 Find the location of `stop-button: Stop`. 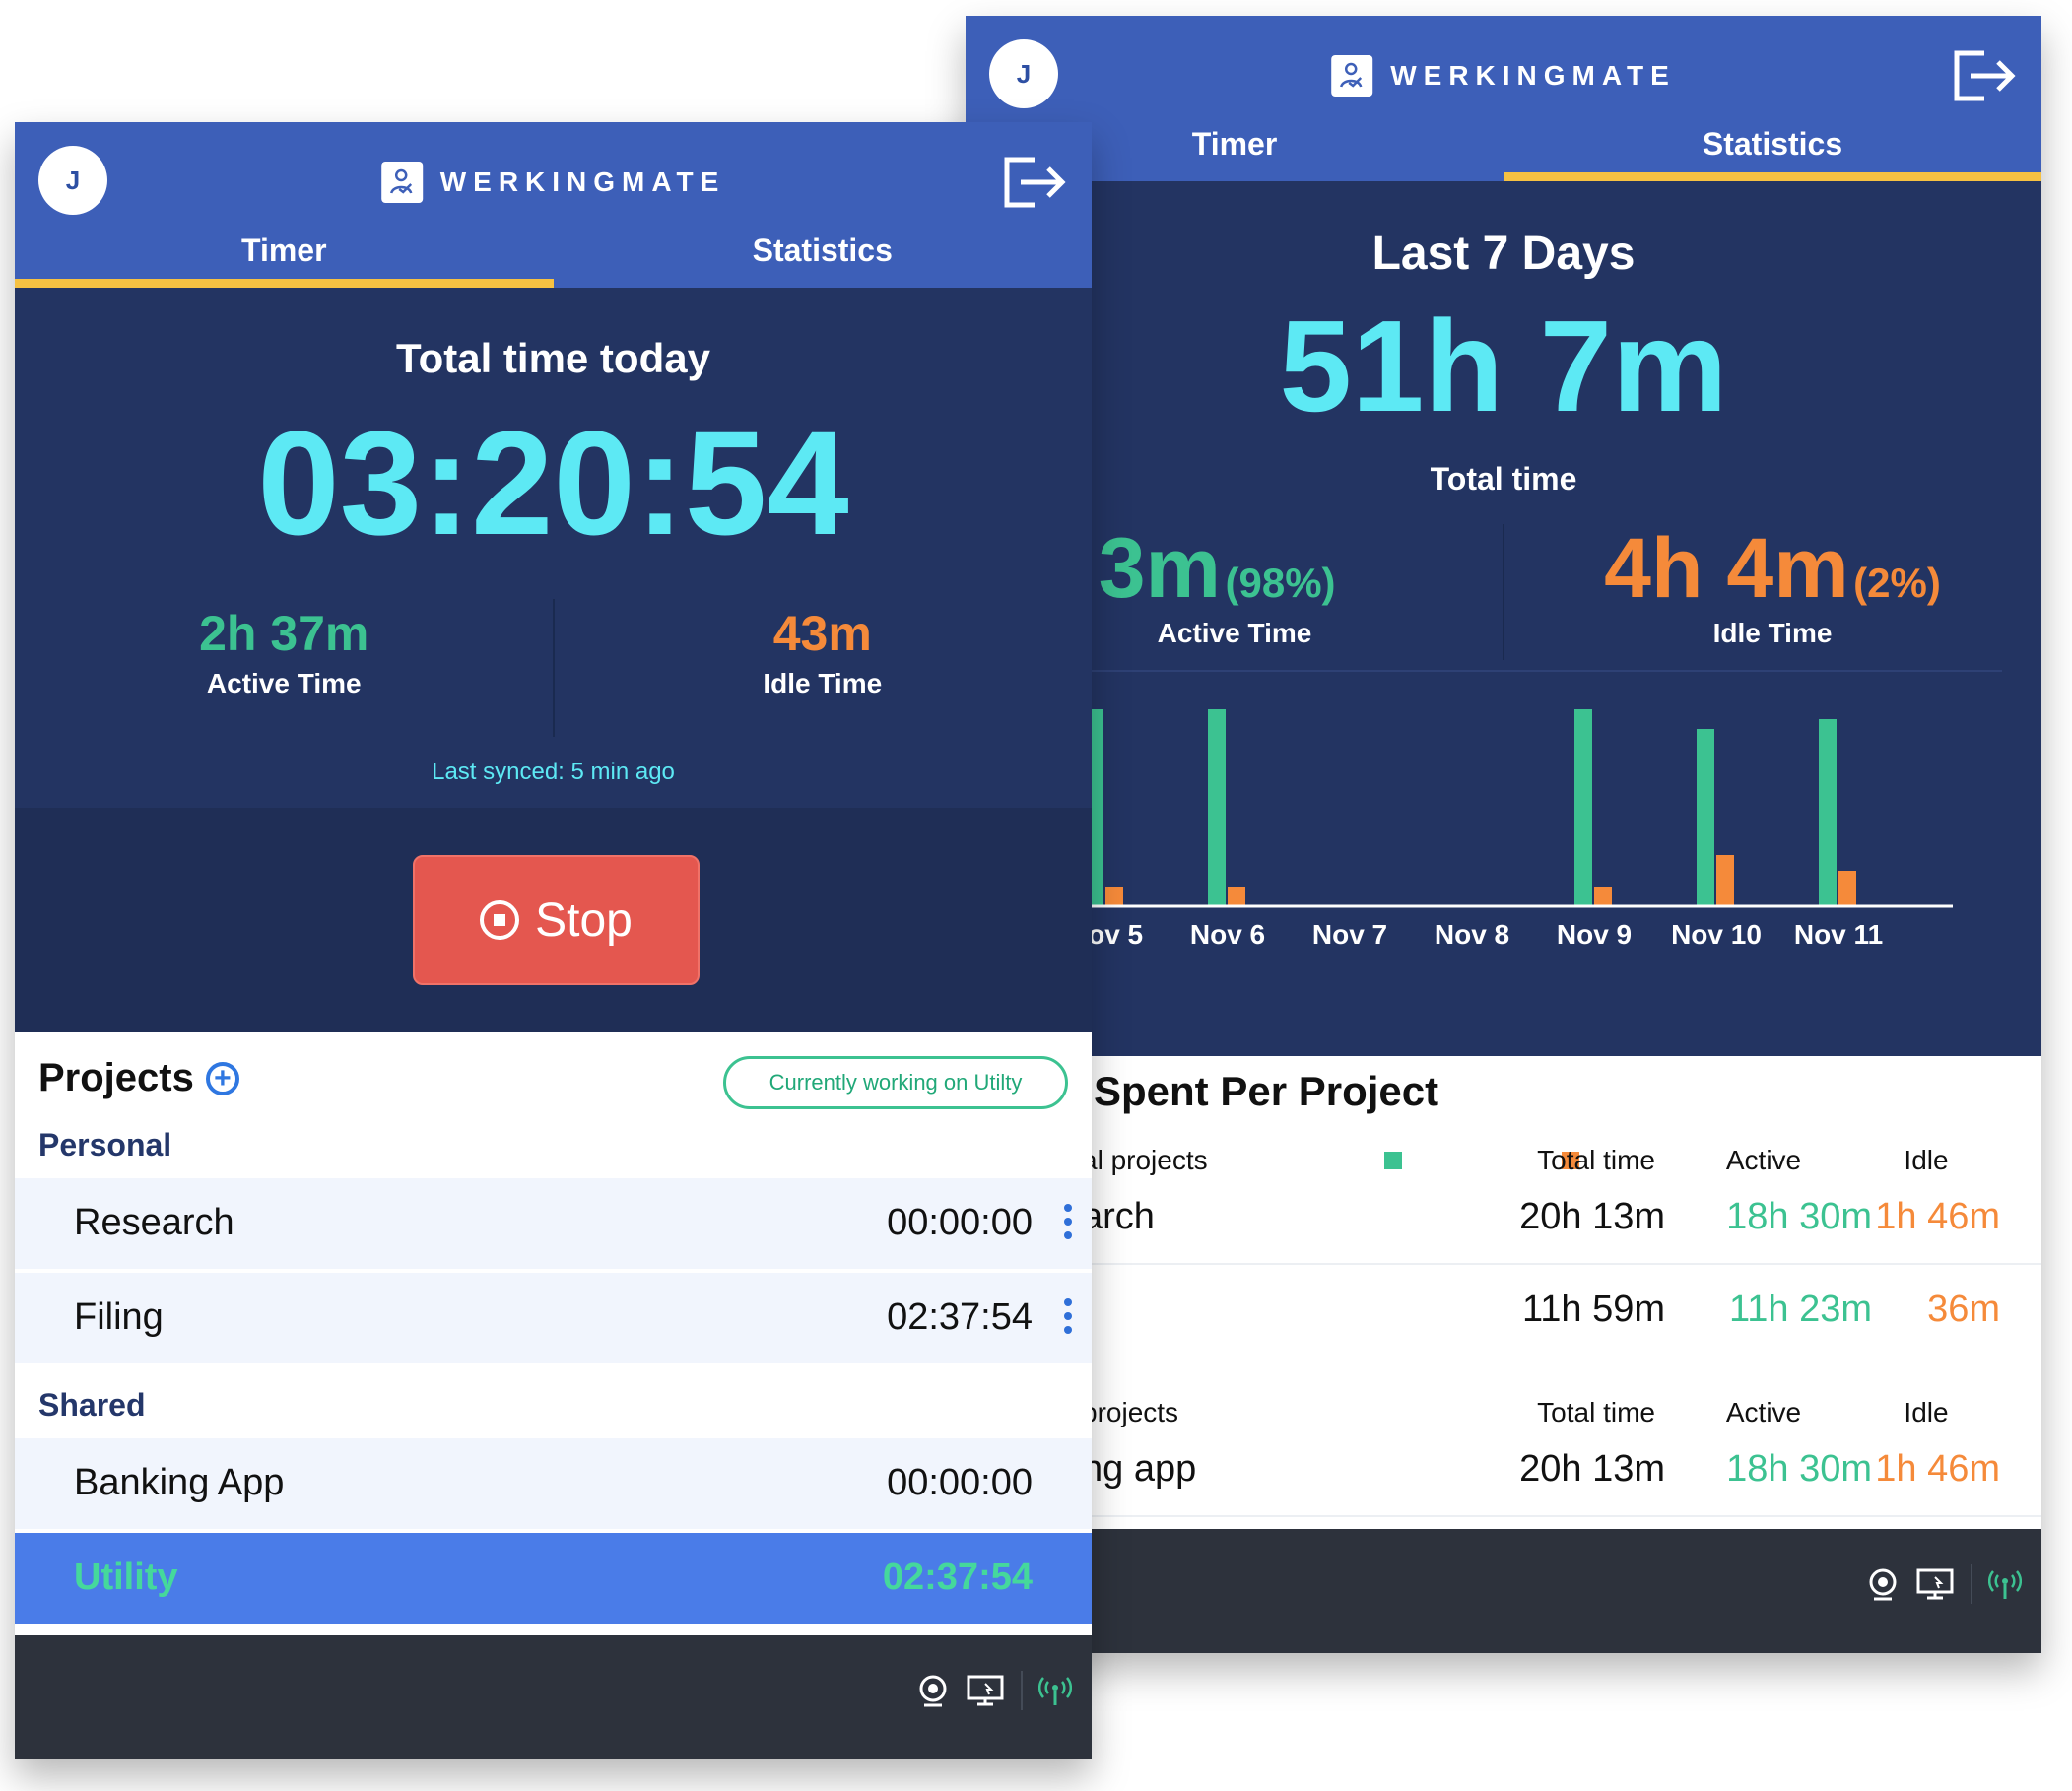

stop-button: Stop is located at coordinates (556, 920).